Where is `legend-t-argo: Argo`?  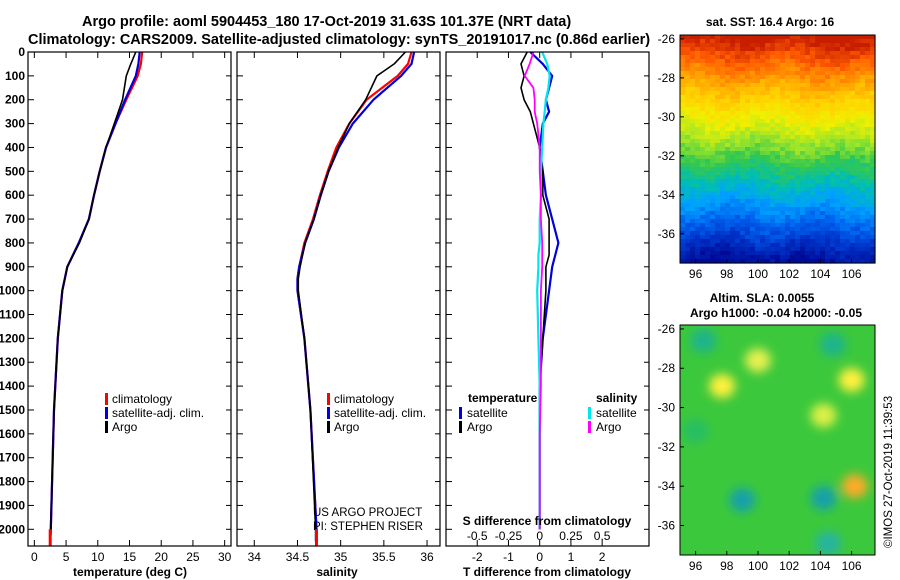 legend-t-argo: Argo is located at coordinates (480, 427).